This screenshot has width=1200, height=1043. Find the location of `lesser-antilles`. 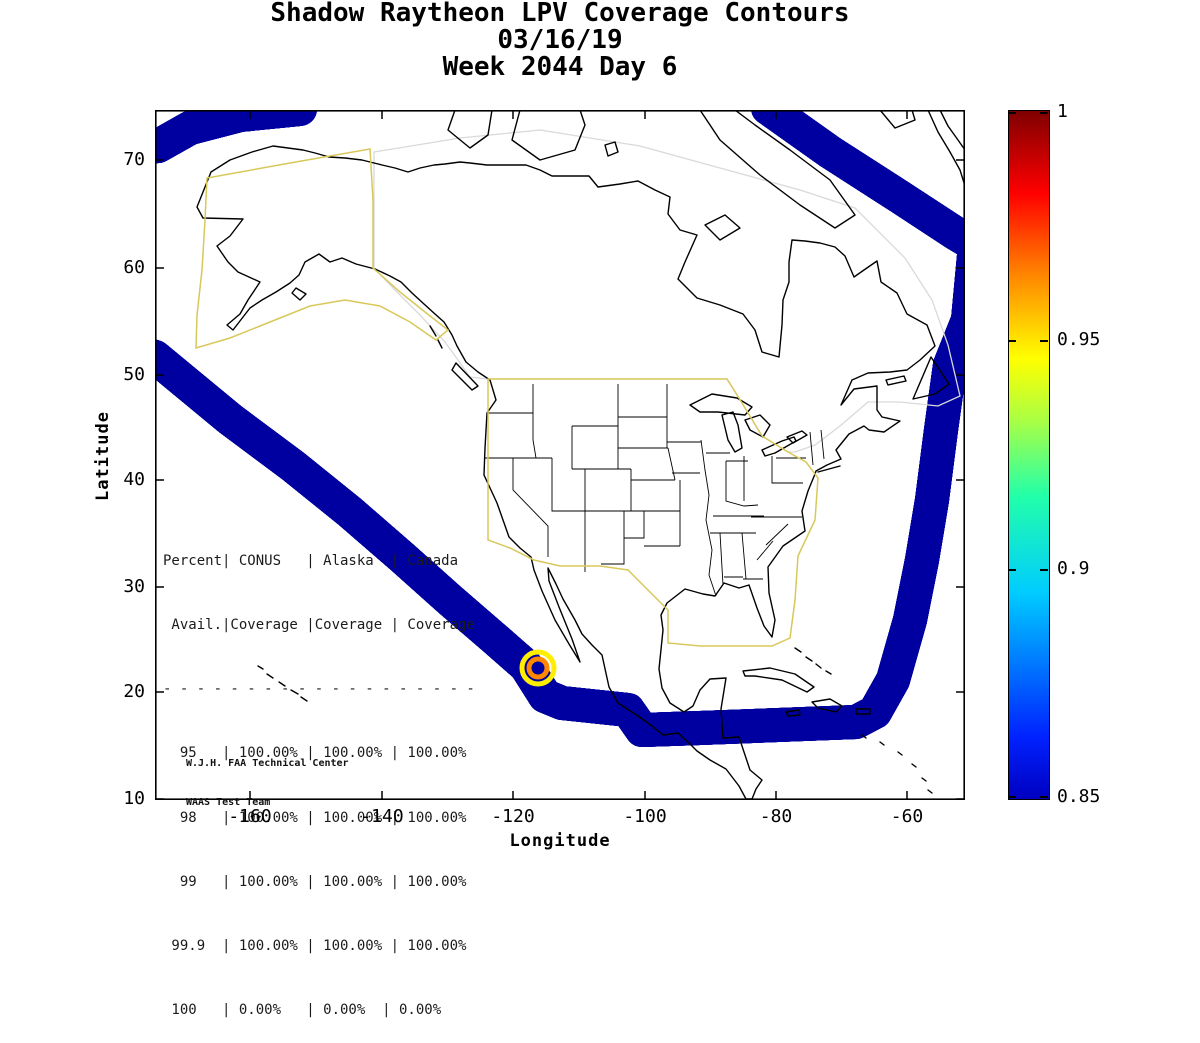

lesser-antilles is located at coordinates (897, 764).